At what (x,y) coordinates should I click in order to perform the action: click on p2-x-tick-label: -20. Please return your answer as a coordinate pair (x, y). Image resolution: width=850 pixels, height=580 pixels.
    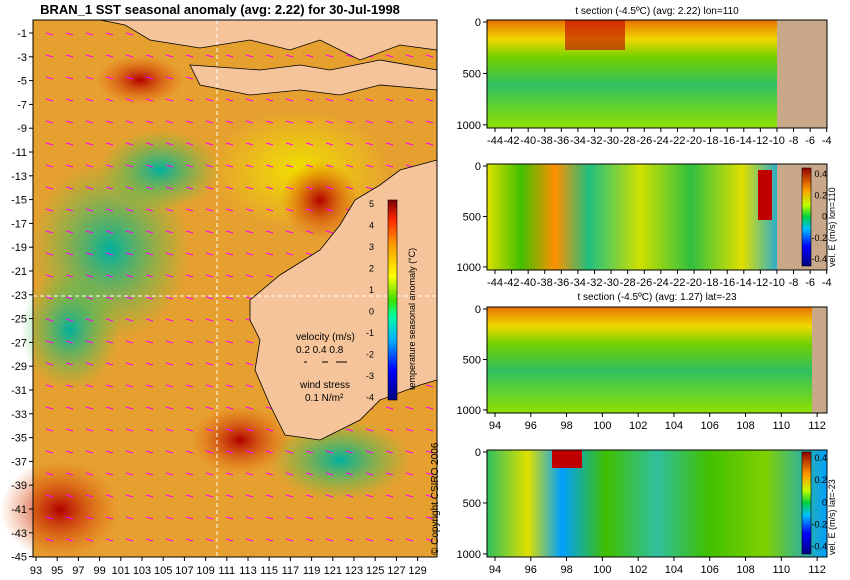
    Looking at the image, I should click on (694, 283).